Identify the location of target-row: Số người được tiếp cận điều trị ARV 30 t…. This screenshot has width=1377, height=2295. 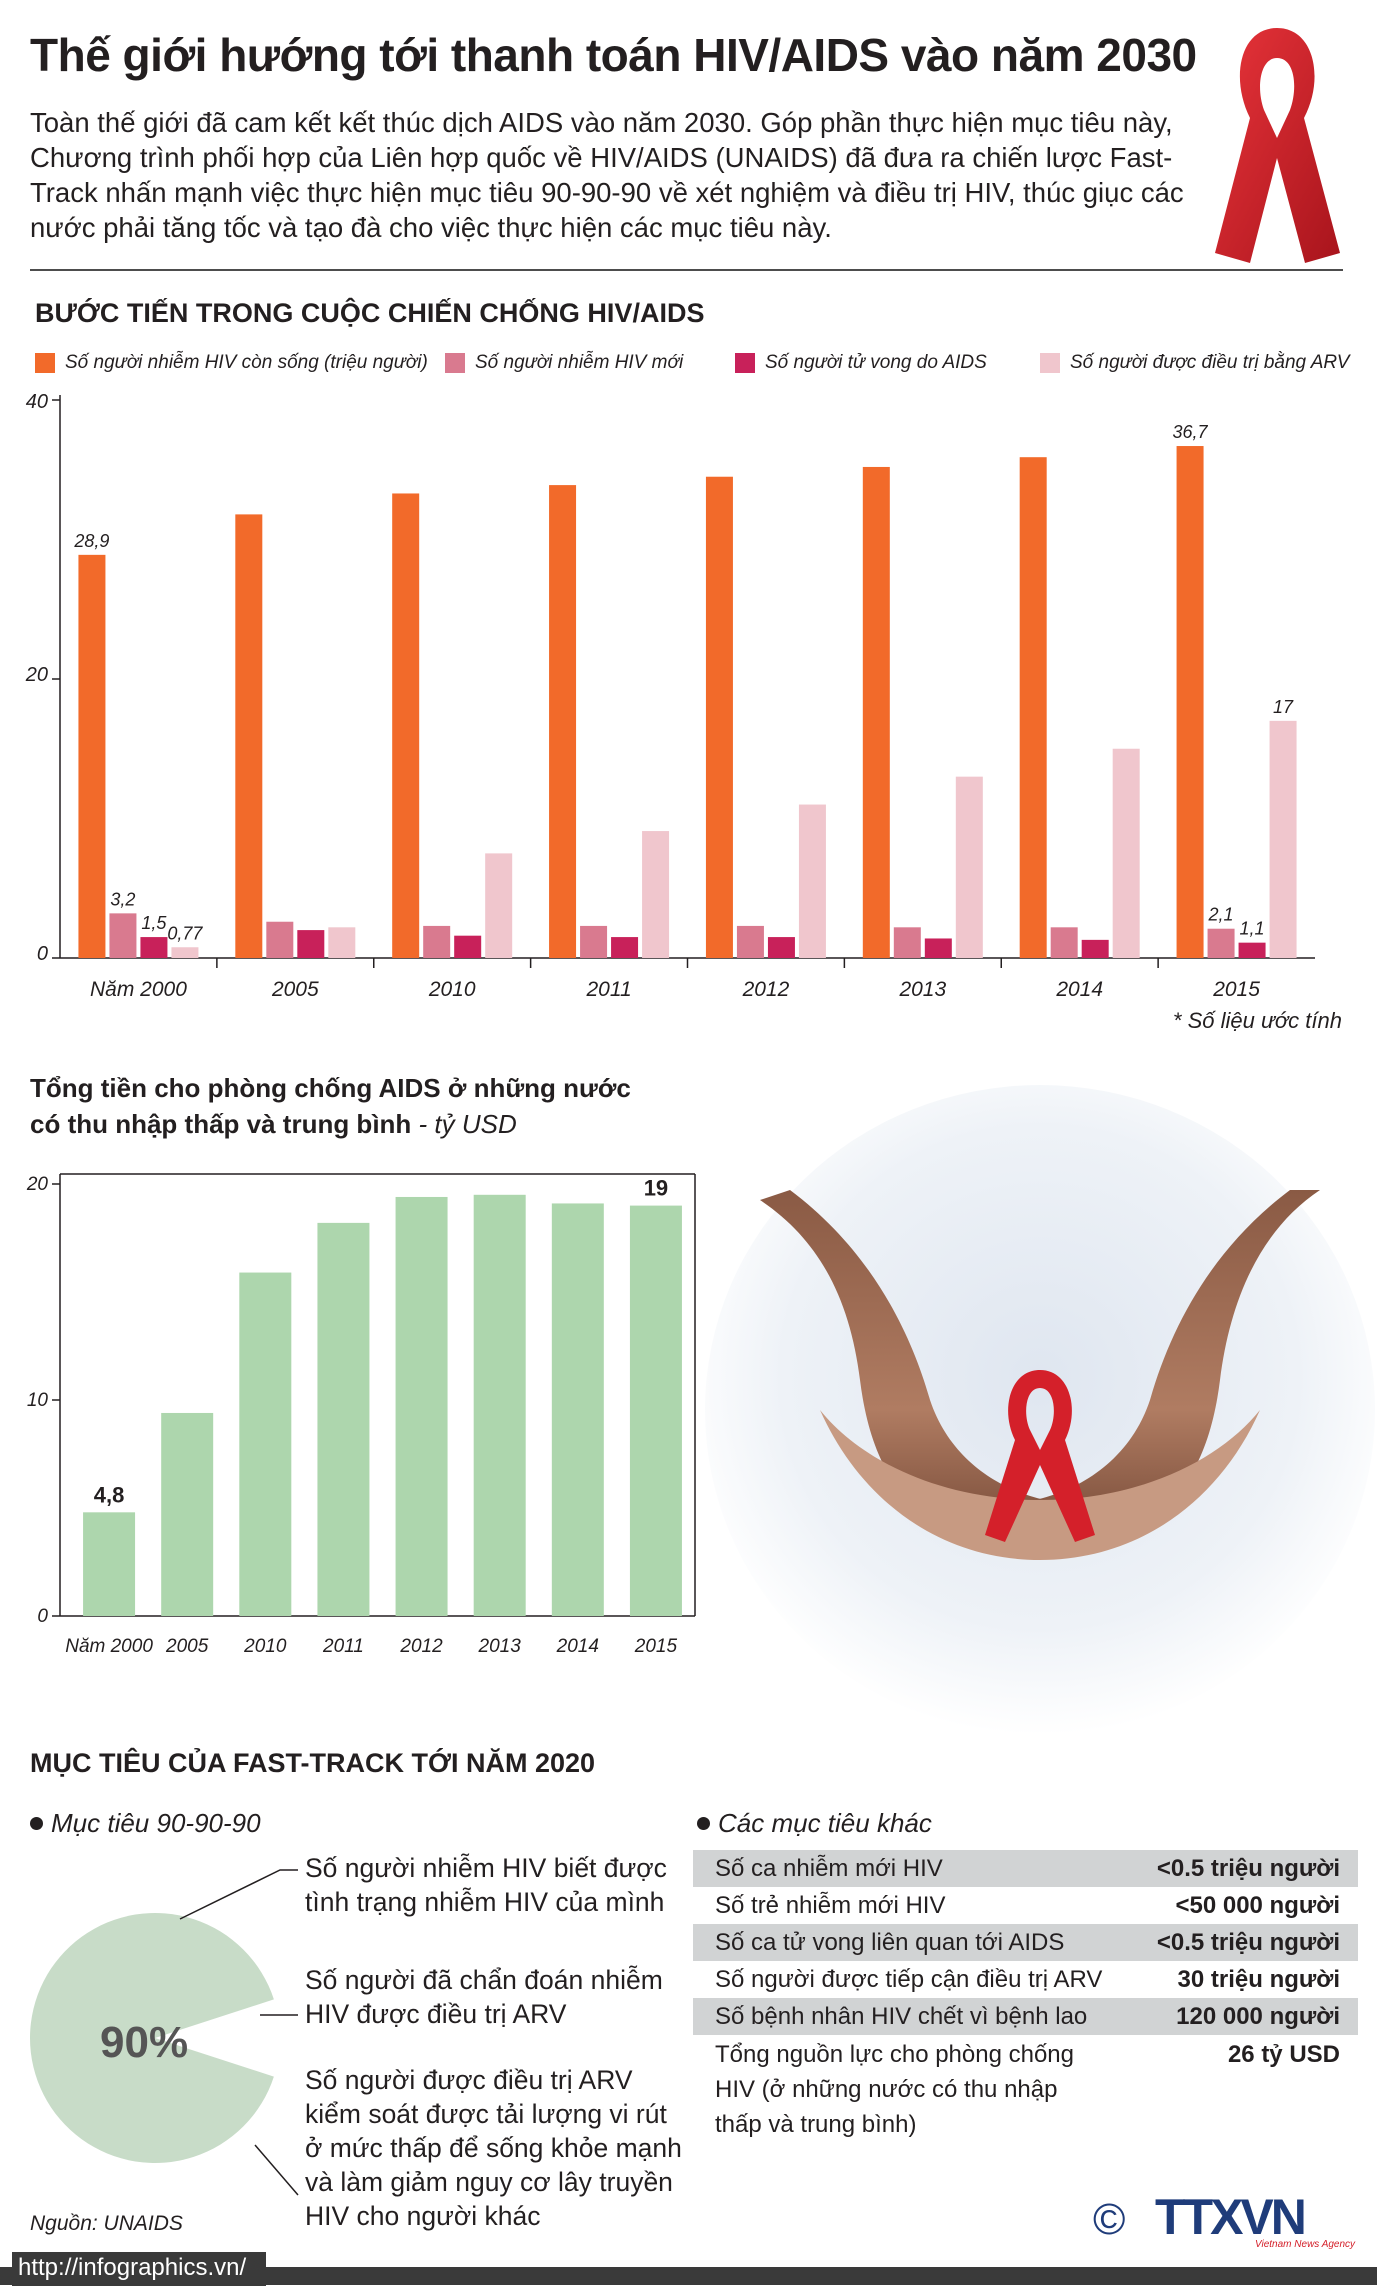
(1025, 1979).